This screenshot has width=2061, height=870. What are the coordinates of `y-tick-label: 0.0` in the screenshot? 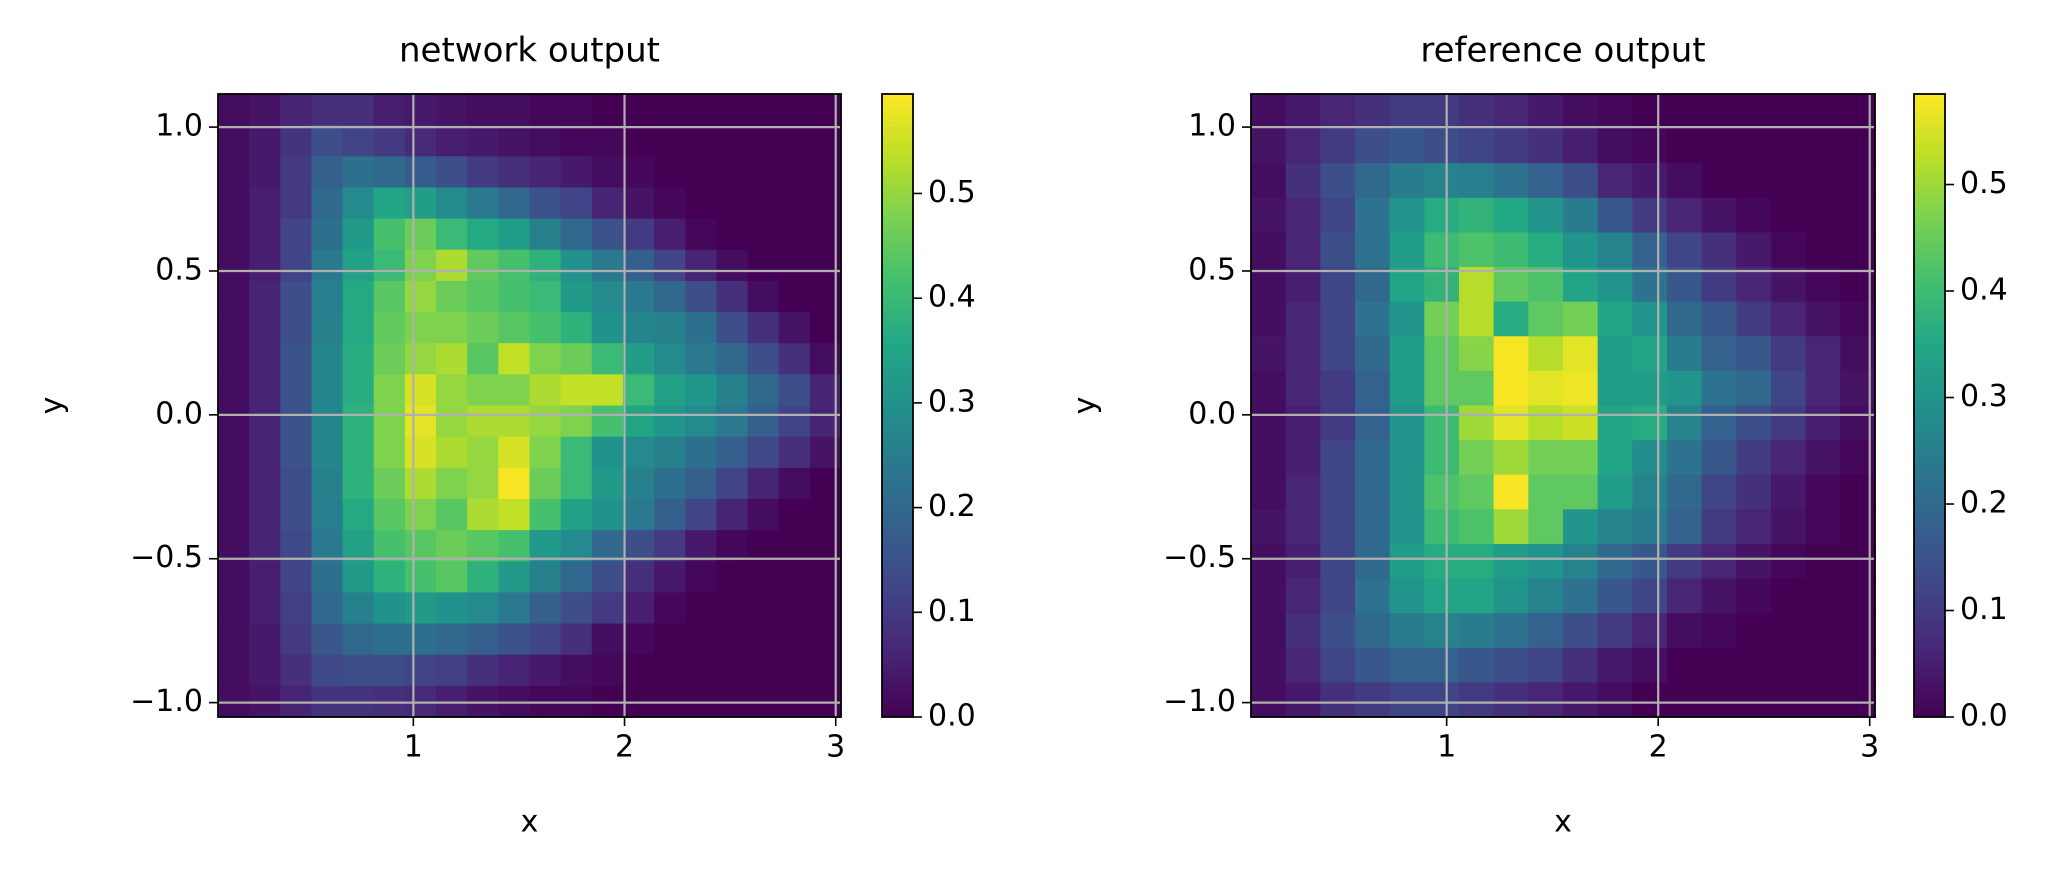 It's located at (1212, 413).